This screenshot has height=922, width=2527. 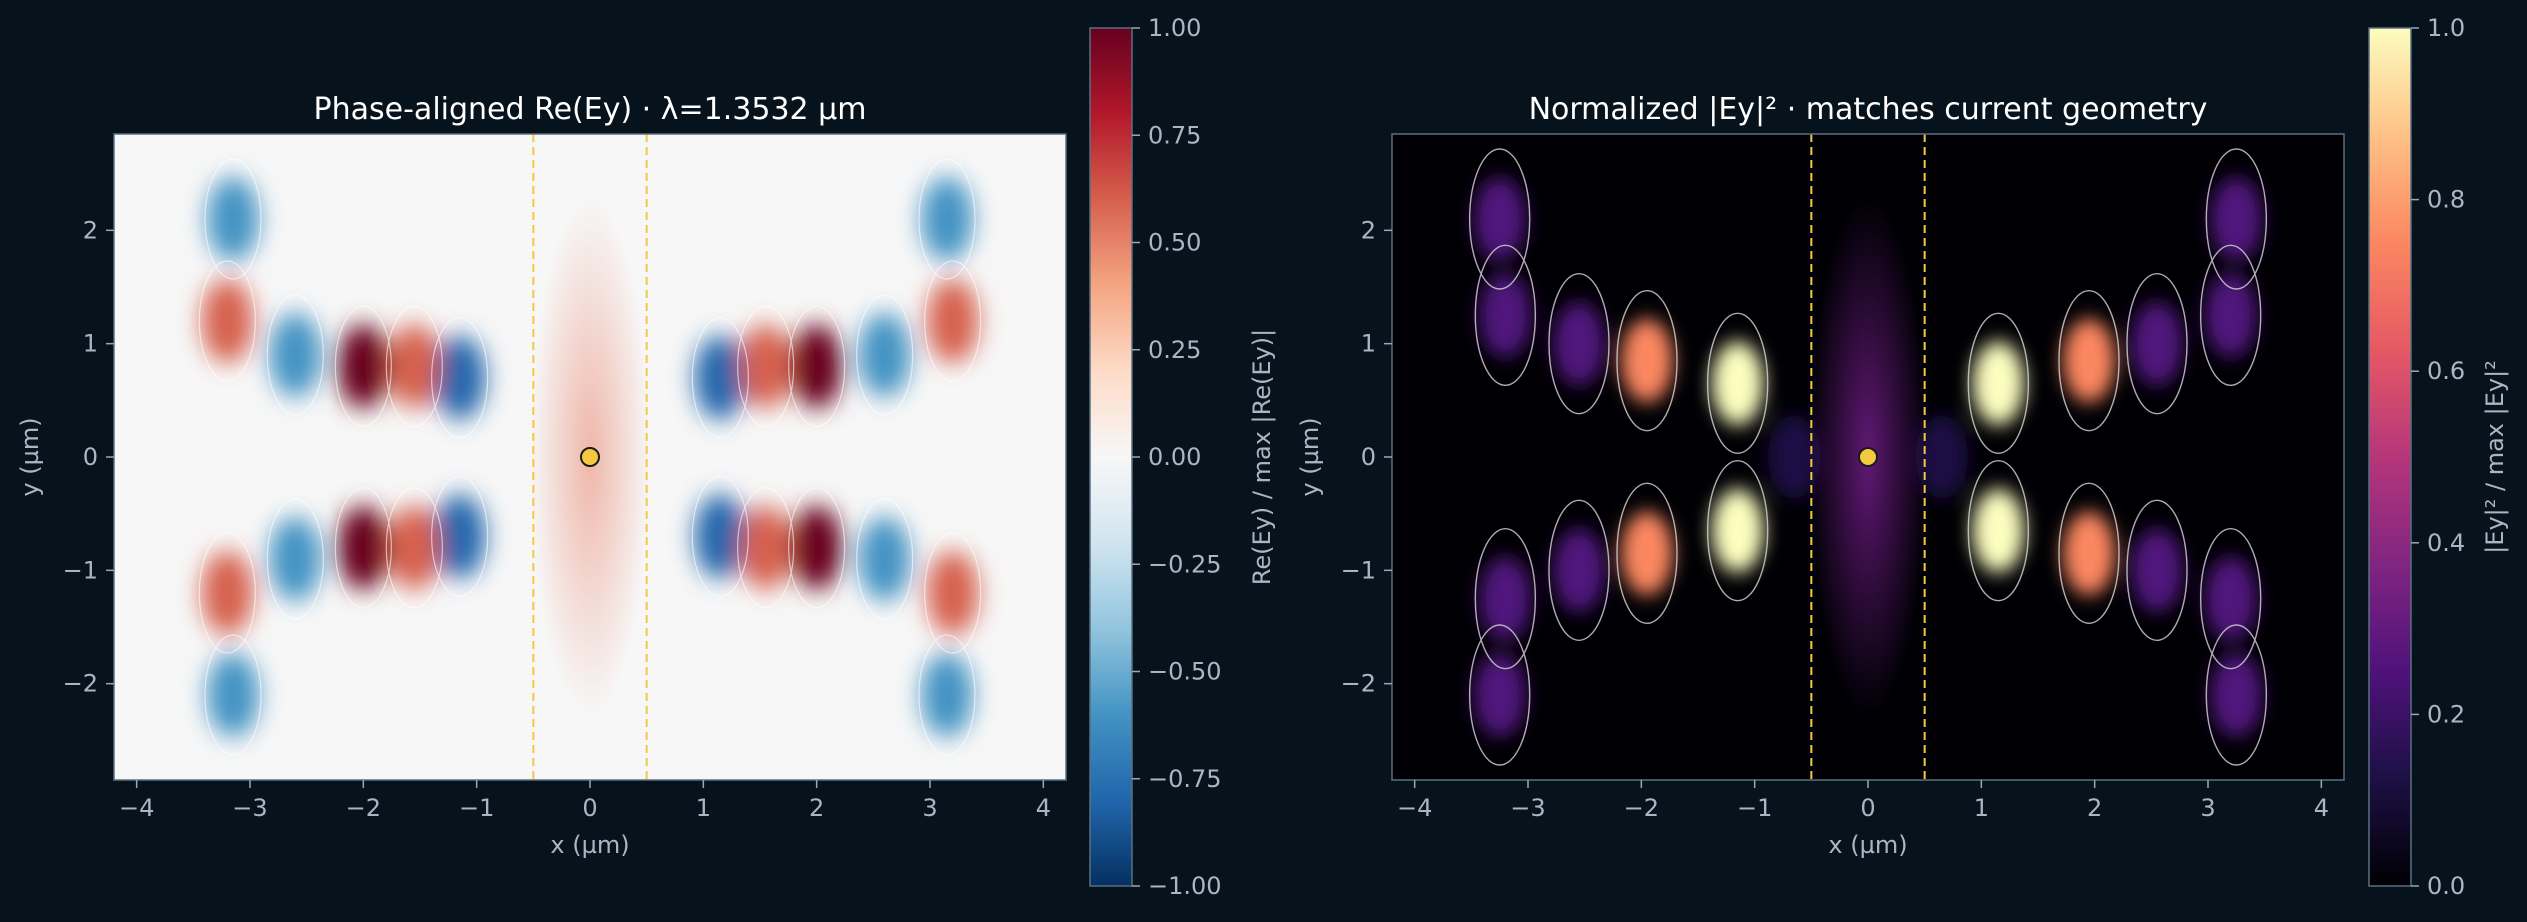 What do you see at coordinates (1358, 570) in the screenshot?
I see `y-tick-label: −1` at bounding box center [1358, 570].